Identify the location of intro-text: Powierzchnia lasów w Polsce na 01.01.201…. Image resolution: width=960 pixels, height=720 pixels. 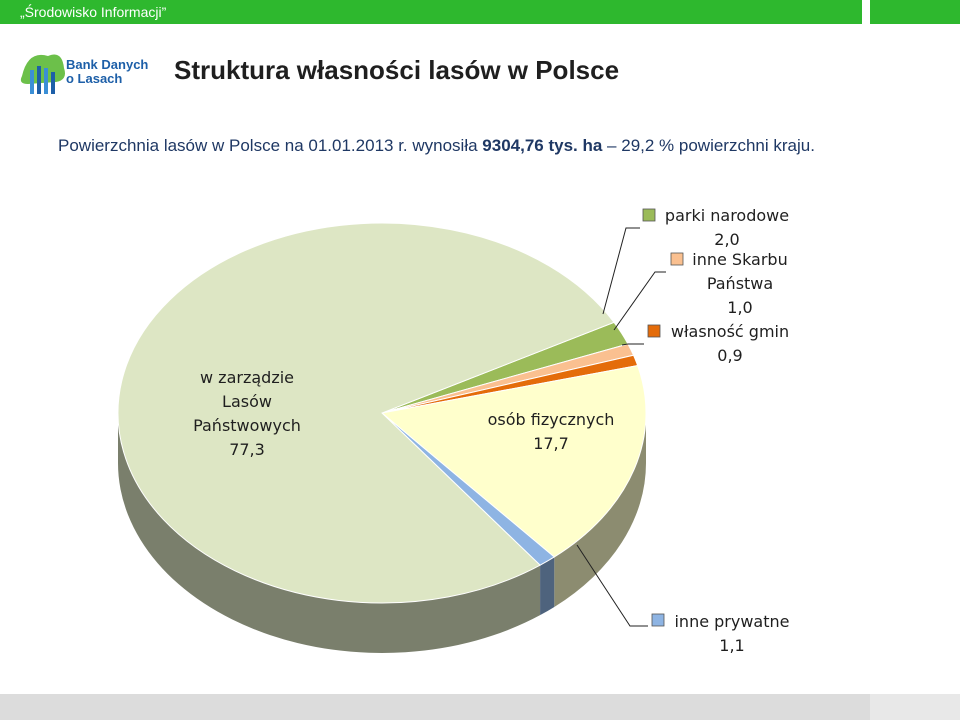
(436, 146).